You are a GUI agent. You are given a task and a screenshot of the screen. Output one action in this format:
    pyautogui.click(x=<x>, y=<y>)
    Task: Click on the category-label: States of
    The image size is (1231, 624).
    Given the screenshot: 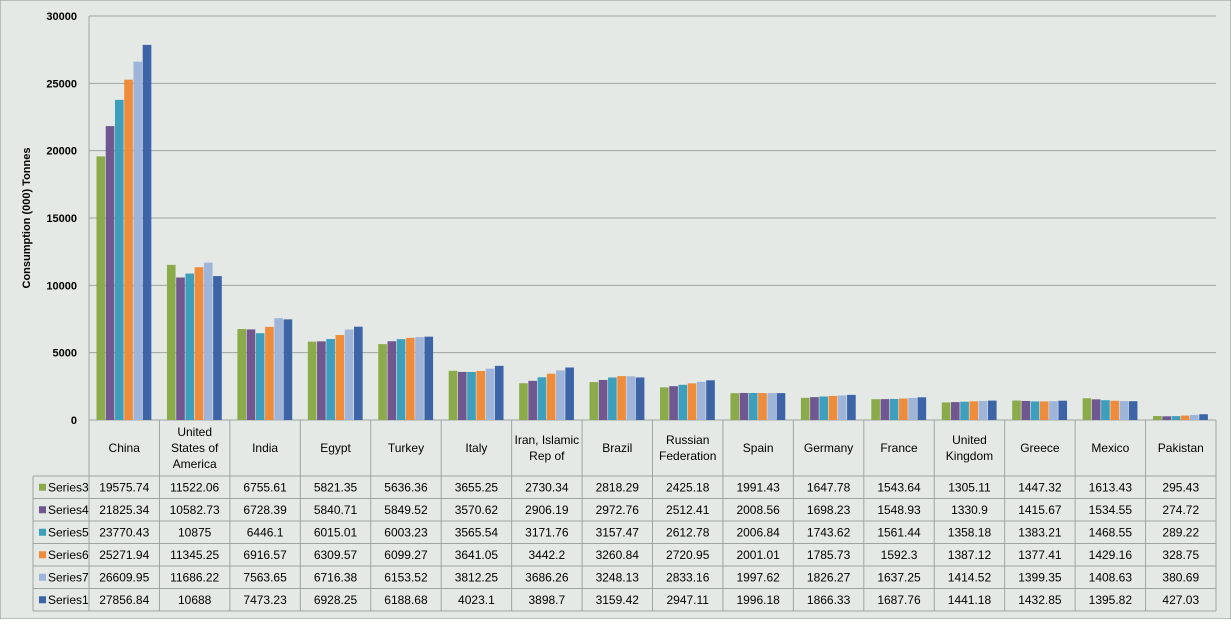 What is the action you would take?
    pyautogui.click(x=195, y=448)
    